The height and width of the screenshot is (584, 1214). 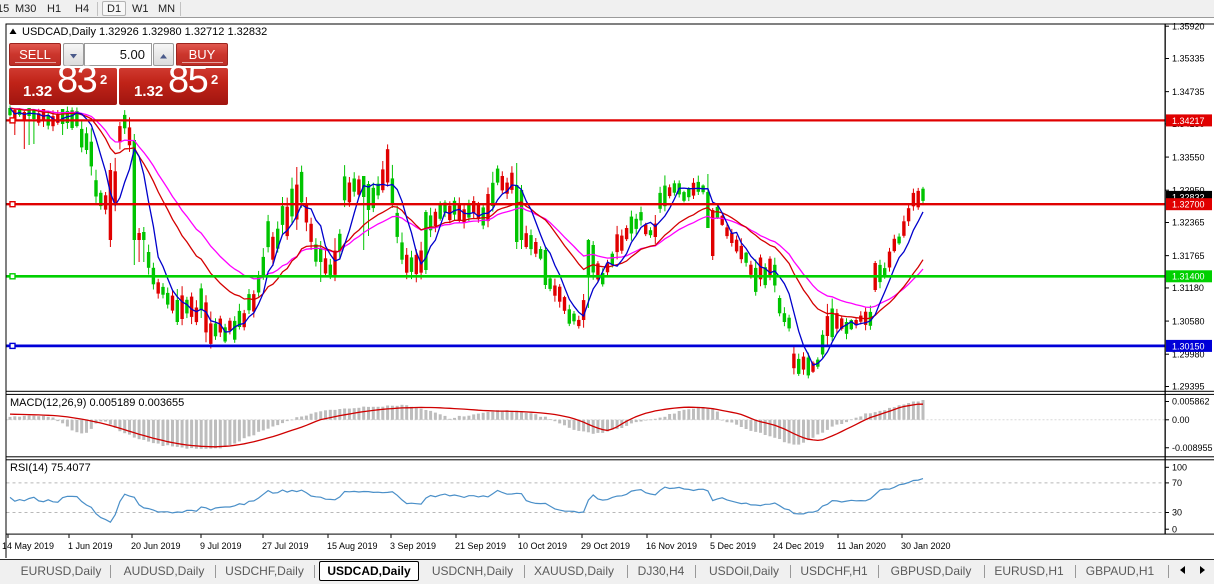 I want to click on svg-text: 21 Sep 2019, so click(x=480, y=546).